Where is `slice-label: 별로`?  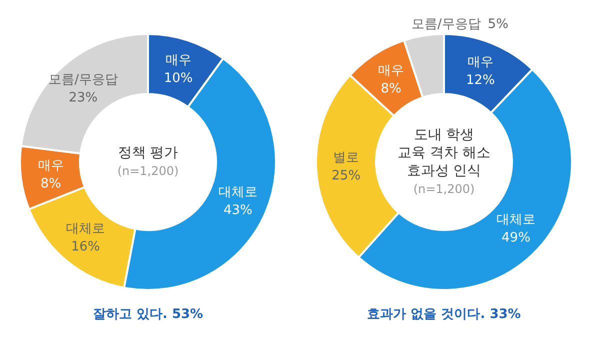
slice-label: 별로 is located at coordinates (346, 158).